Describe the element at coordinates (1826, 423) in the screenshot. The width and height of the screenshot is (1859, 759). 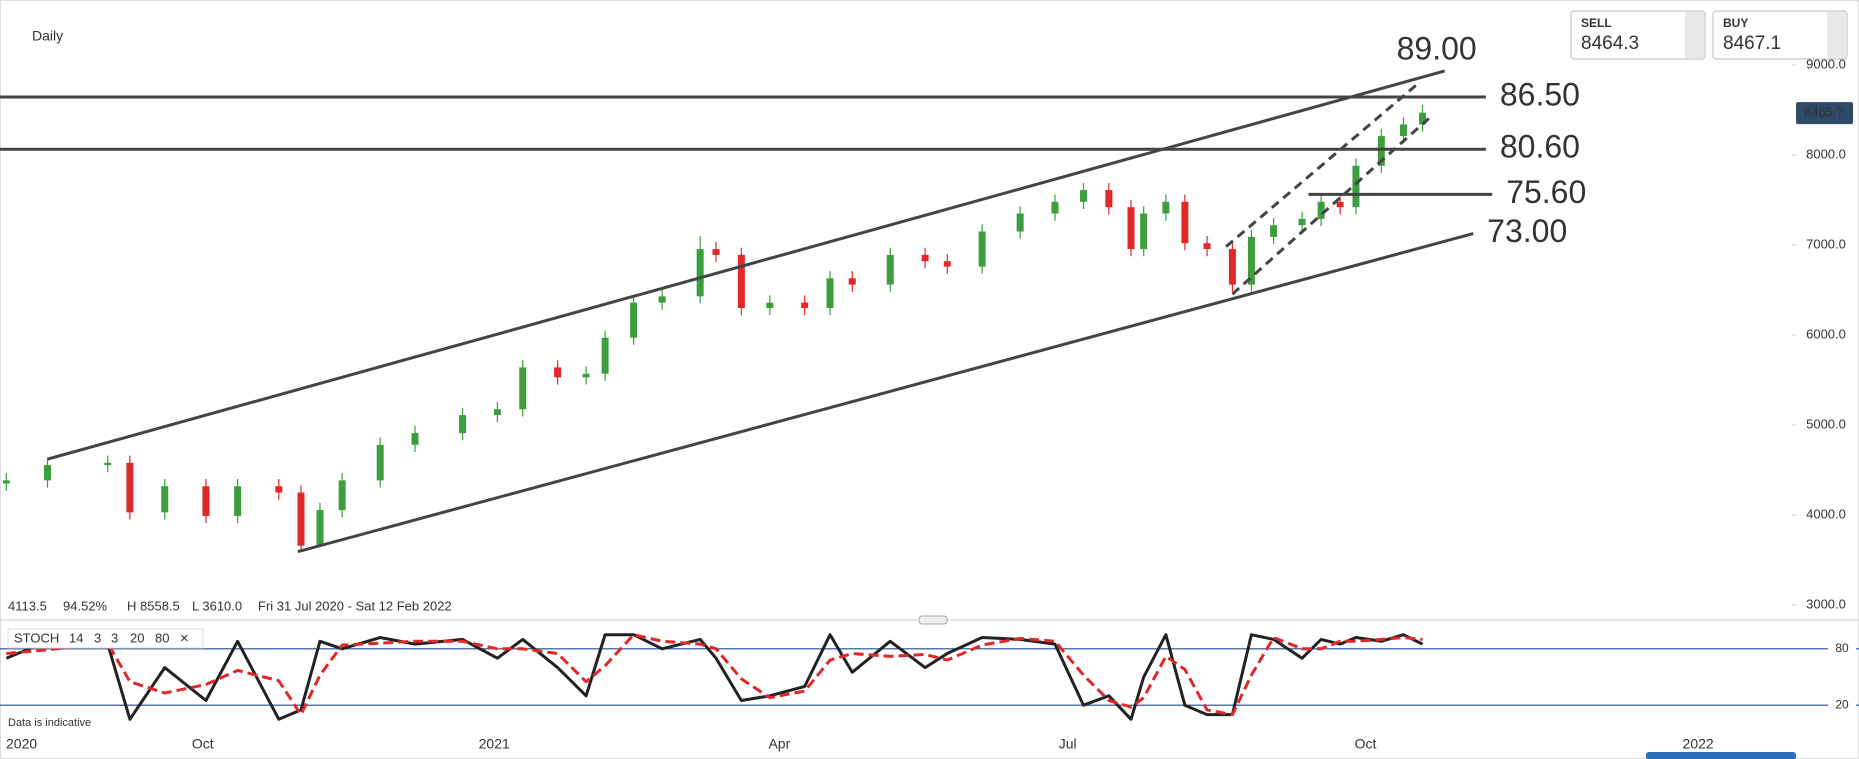
I see `y-tick-label: 5000.0` at that location.